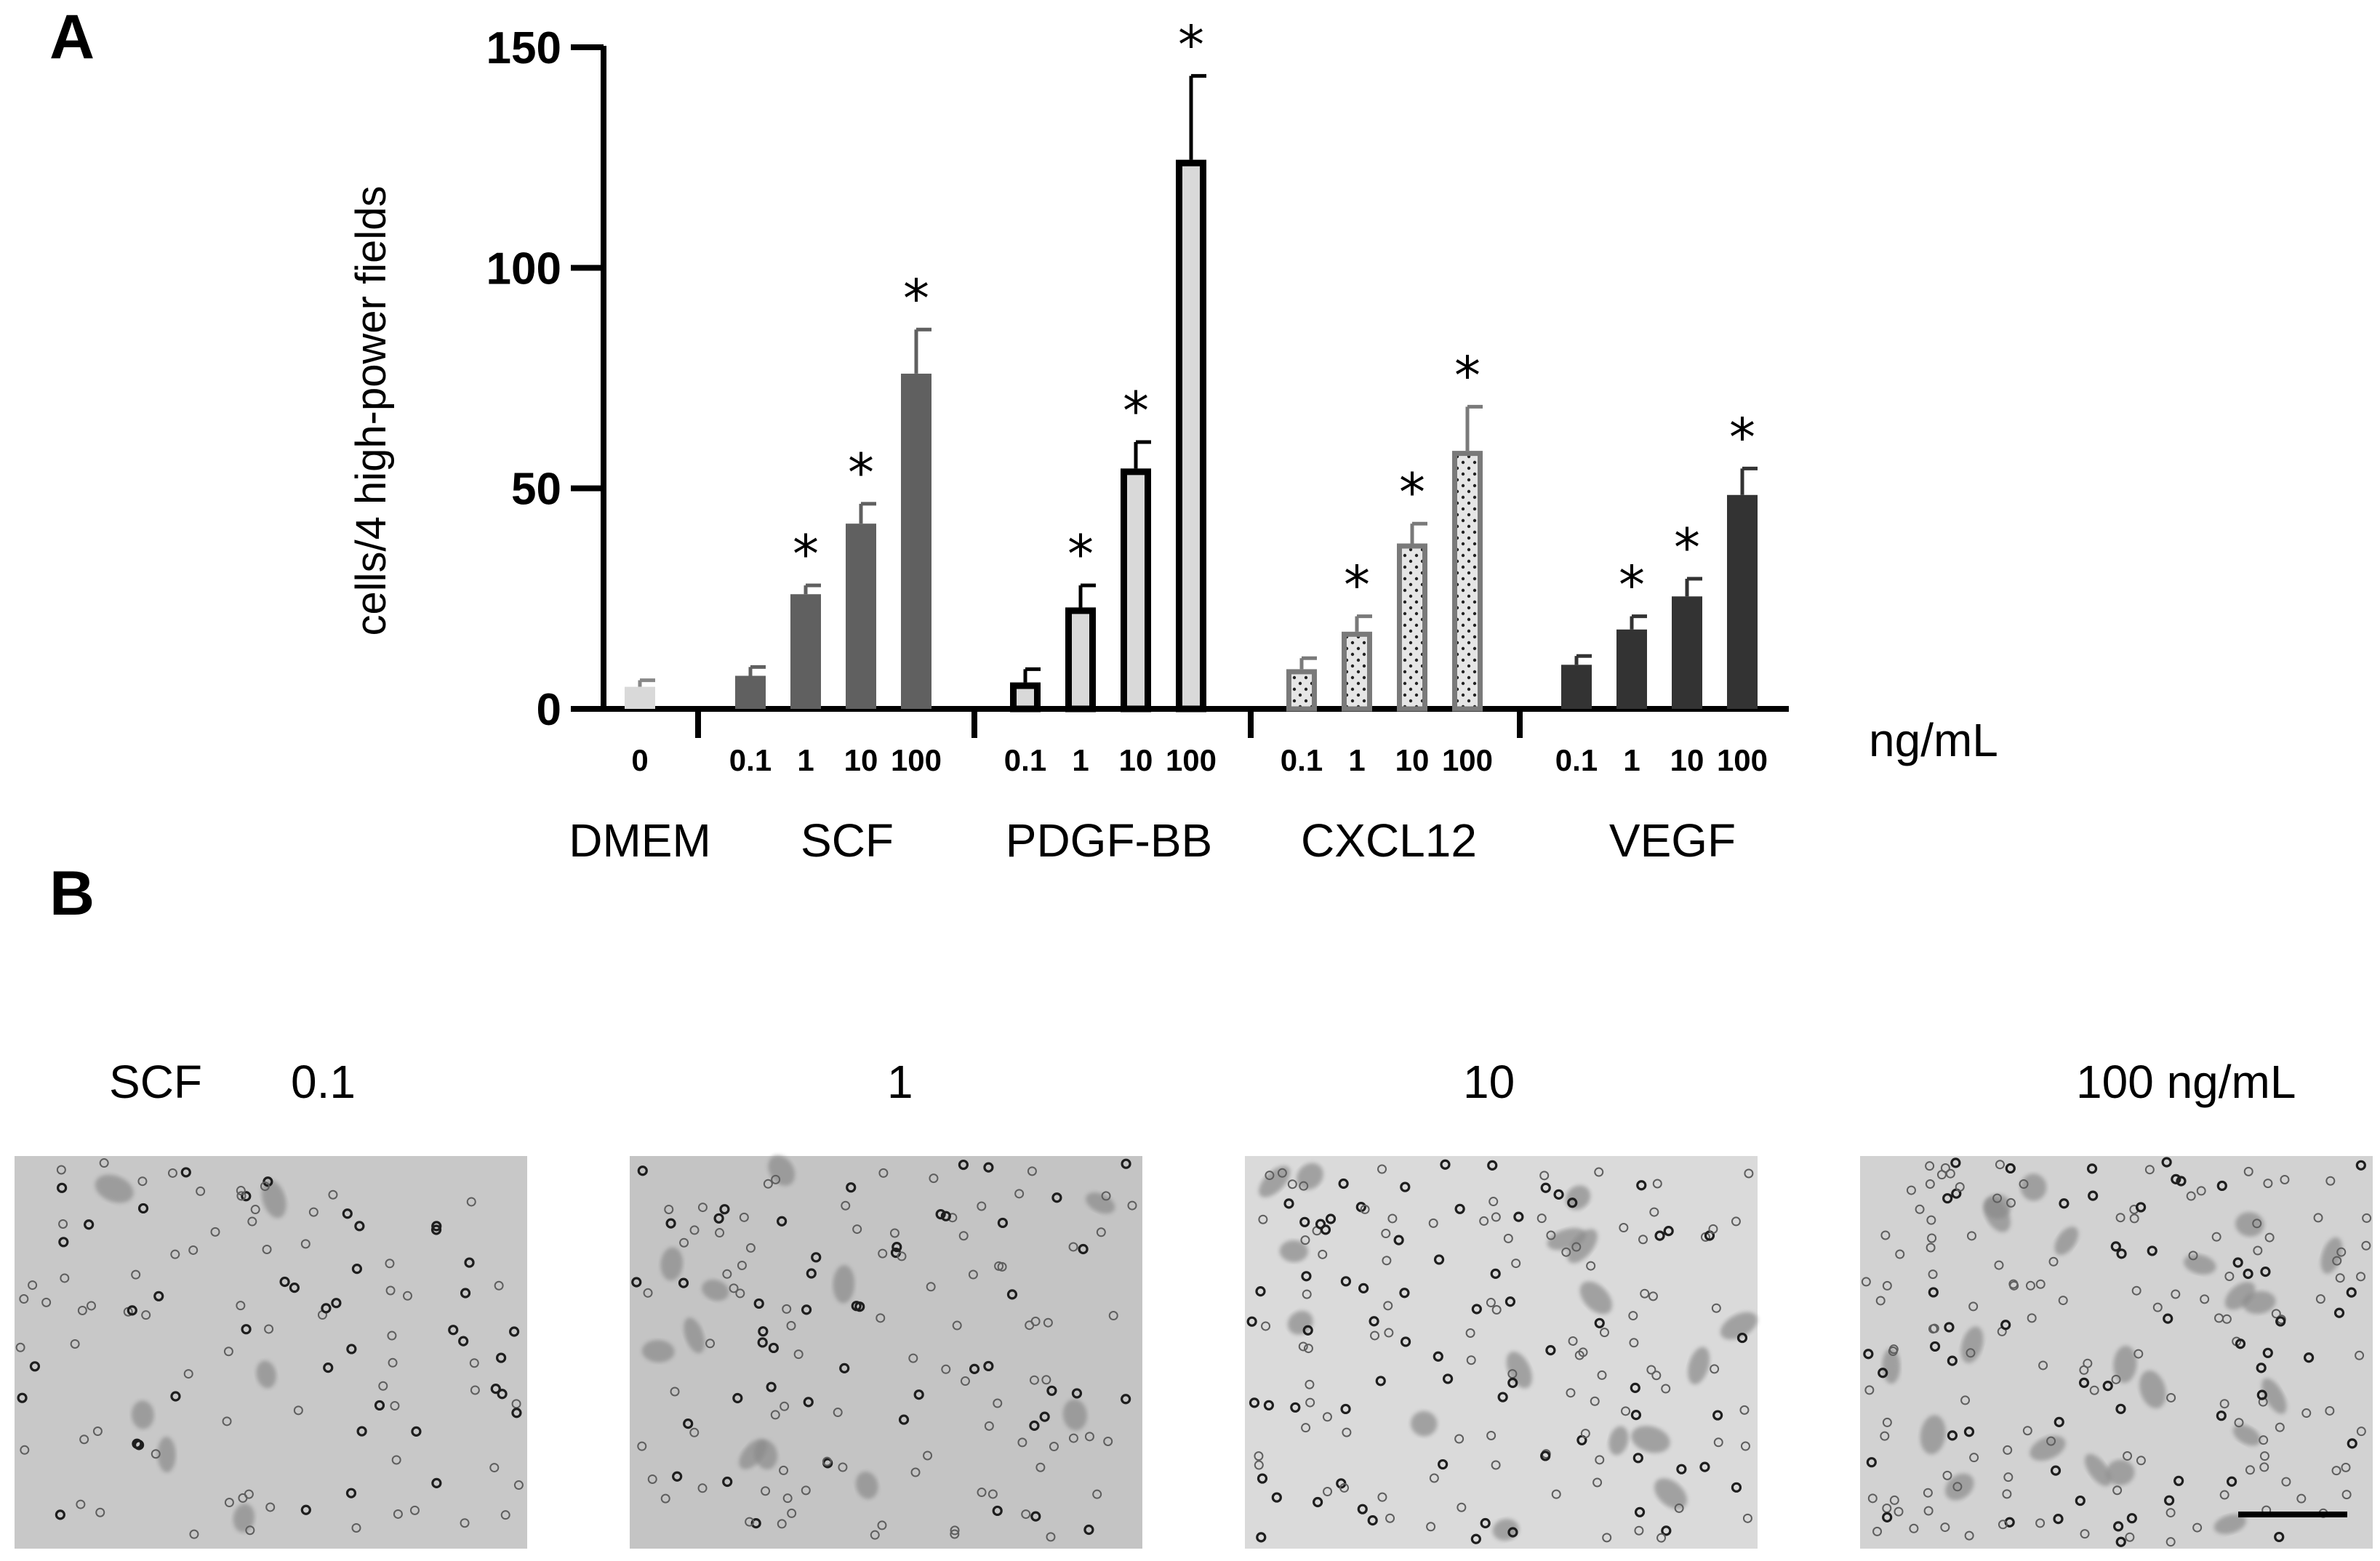 The height and width of the screenshot is (1561, 2380). Describe the element at coordinates (1136, 410) in the screenshot. I see `significance-star-pdgf-bb-2: *` at that location.